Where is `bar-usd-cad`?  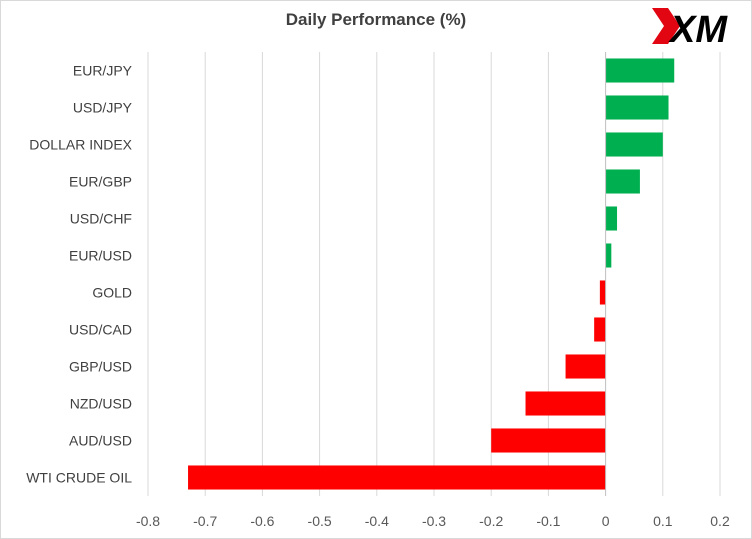 bar-usd-cad is located at coordinates (600, 329).